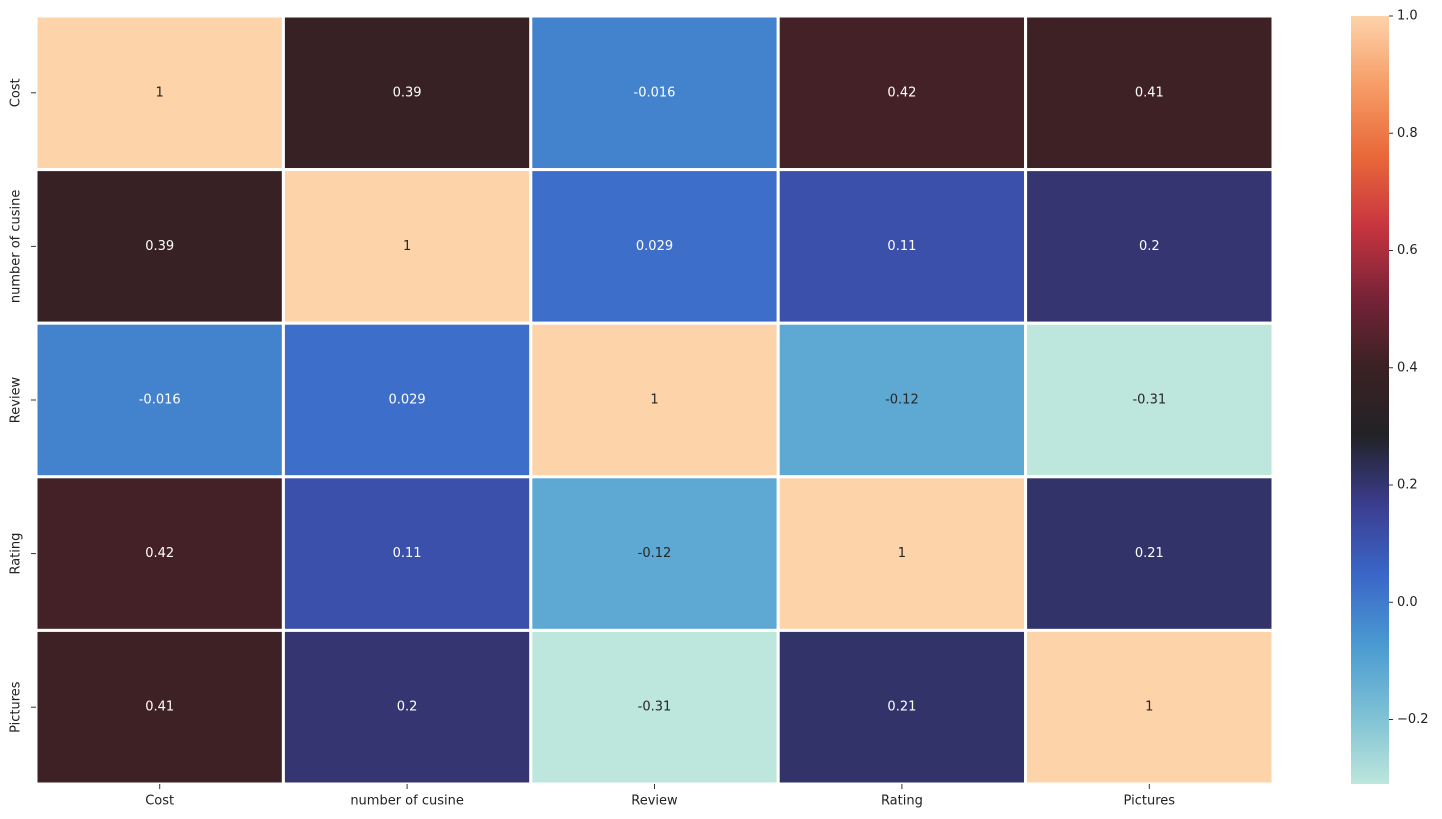  Describe the element at coordinates (1150, 801) in the screenshot. I see `x-tick-label: Pictures` at that location.